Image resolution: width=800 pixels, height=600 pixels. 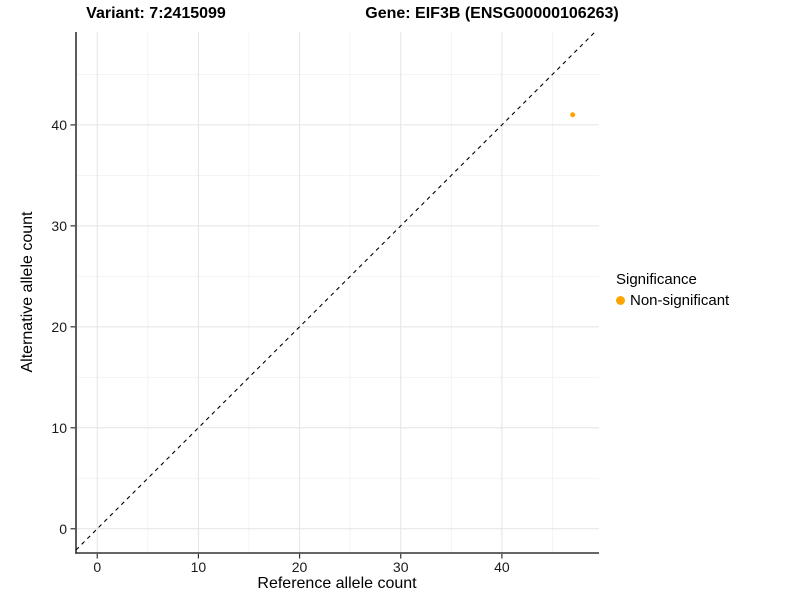 What do you see at coordinates (156, 13) in the screenshot?
I see `variant-title: Variant: 7:2415099` at bounding box center [156, 13].